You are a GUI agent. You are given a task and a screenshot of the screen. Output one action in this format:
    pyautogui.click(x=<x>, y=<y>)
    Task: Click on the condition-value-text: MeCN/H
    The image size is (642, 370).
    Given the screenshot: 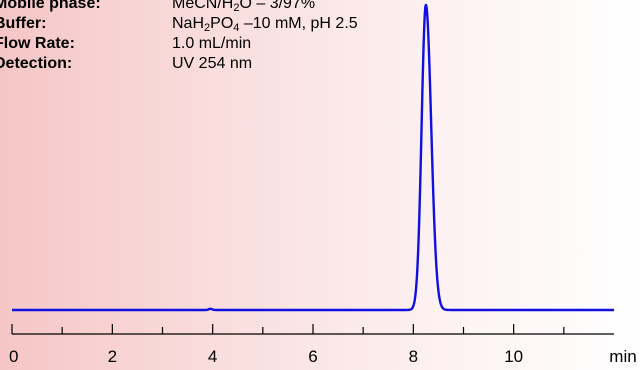 What is the action you would take?
    pyautogui.click(x=203, y=6)
    